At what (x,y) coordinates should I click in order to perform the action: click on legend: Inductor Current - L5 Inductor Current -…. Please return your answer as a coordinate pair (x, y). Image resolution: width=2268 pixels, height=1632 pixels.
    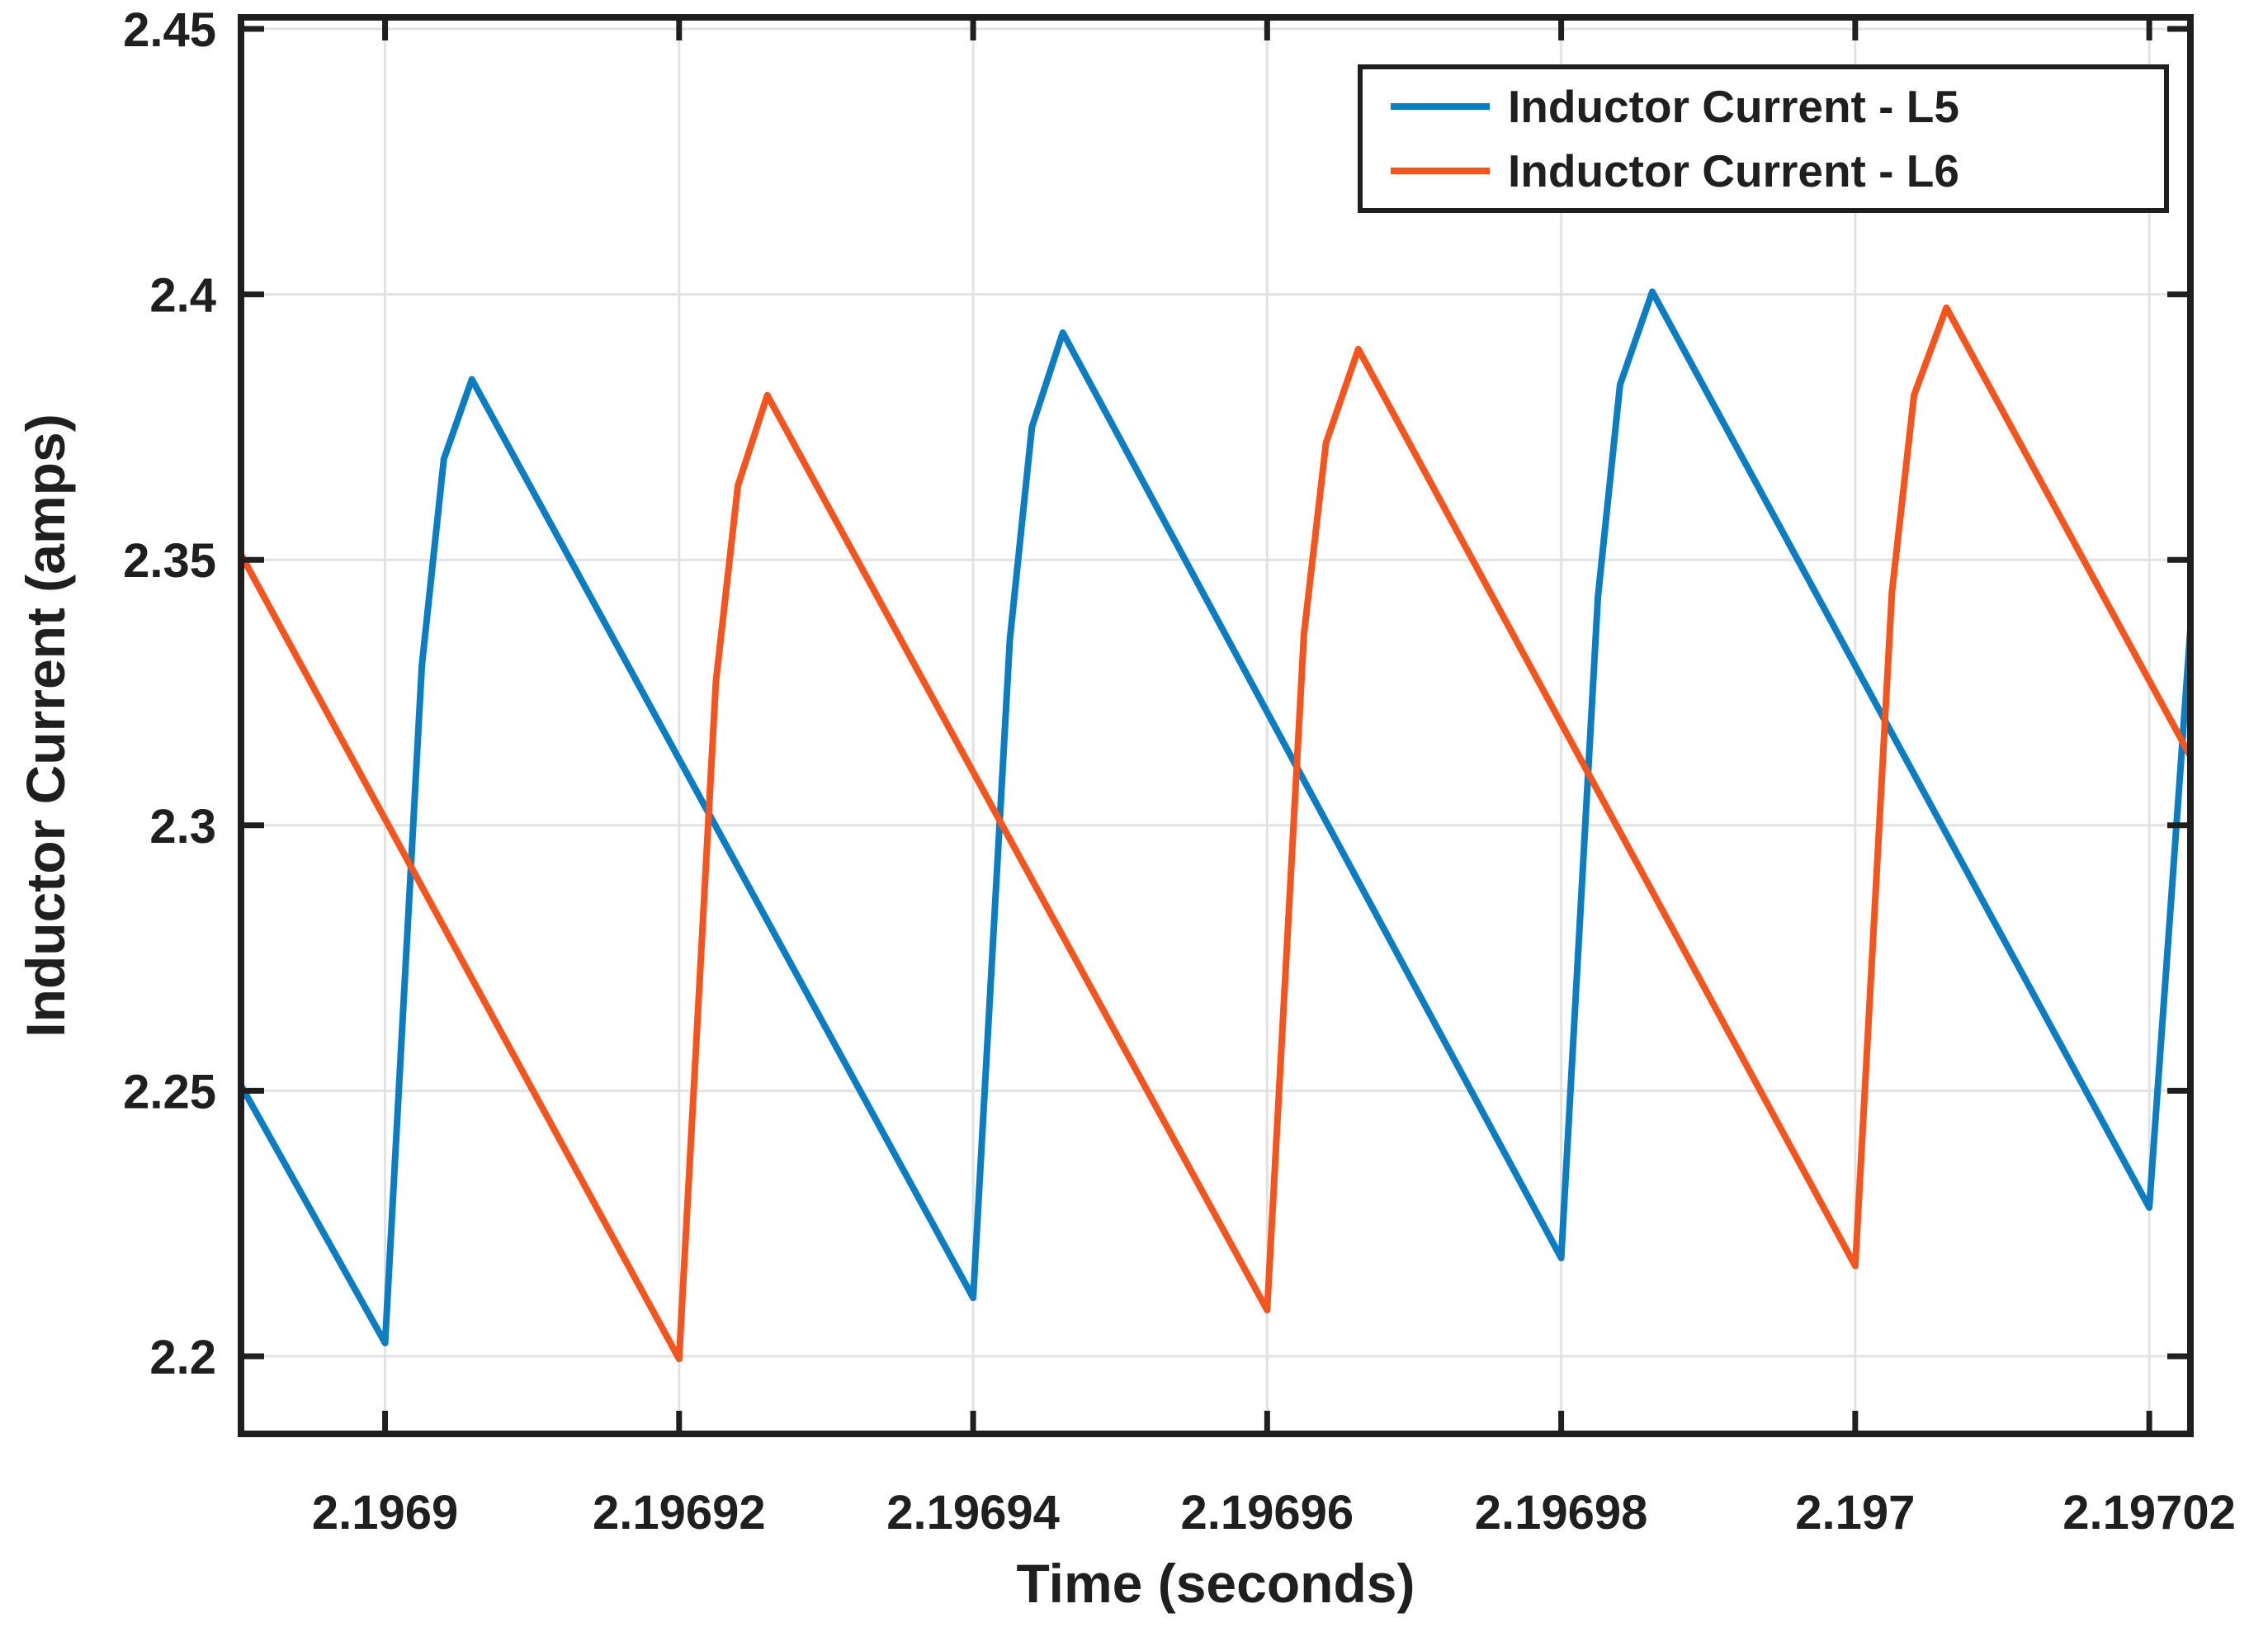
    Looking at the image, I should click on (1763, 138).